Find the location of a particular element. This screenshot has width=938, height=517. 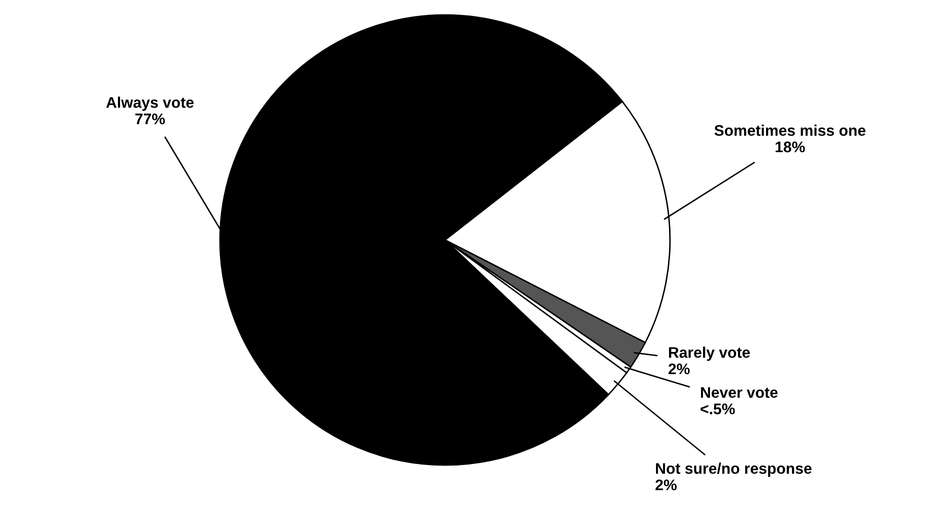

slice-label: Sometimes miss one is located at coordinates (790, 130).